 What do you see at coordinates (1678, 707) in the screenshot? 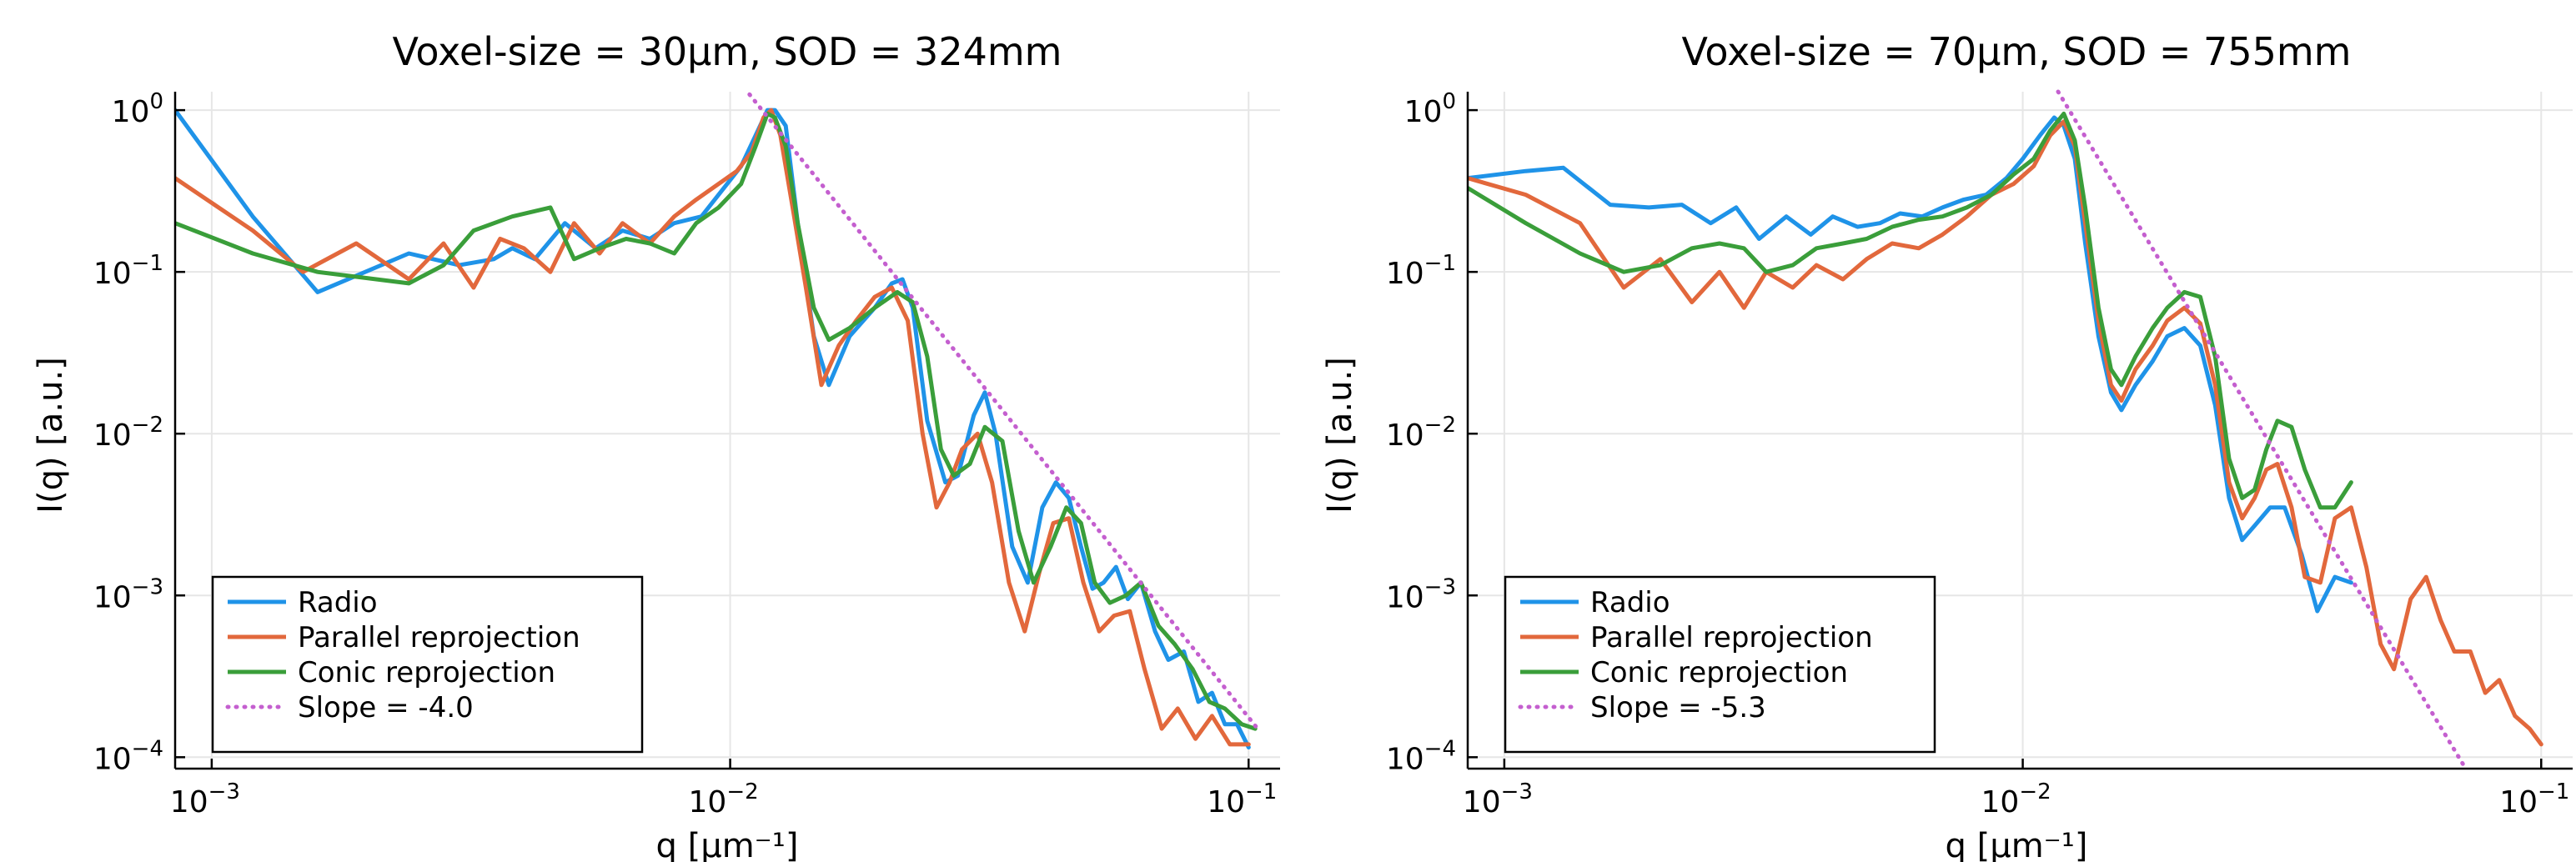
I see `legend-label: Slope = -5.3` at bounding box center [1678, 707].